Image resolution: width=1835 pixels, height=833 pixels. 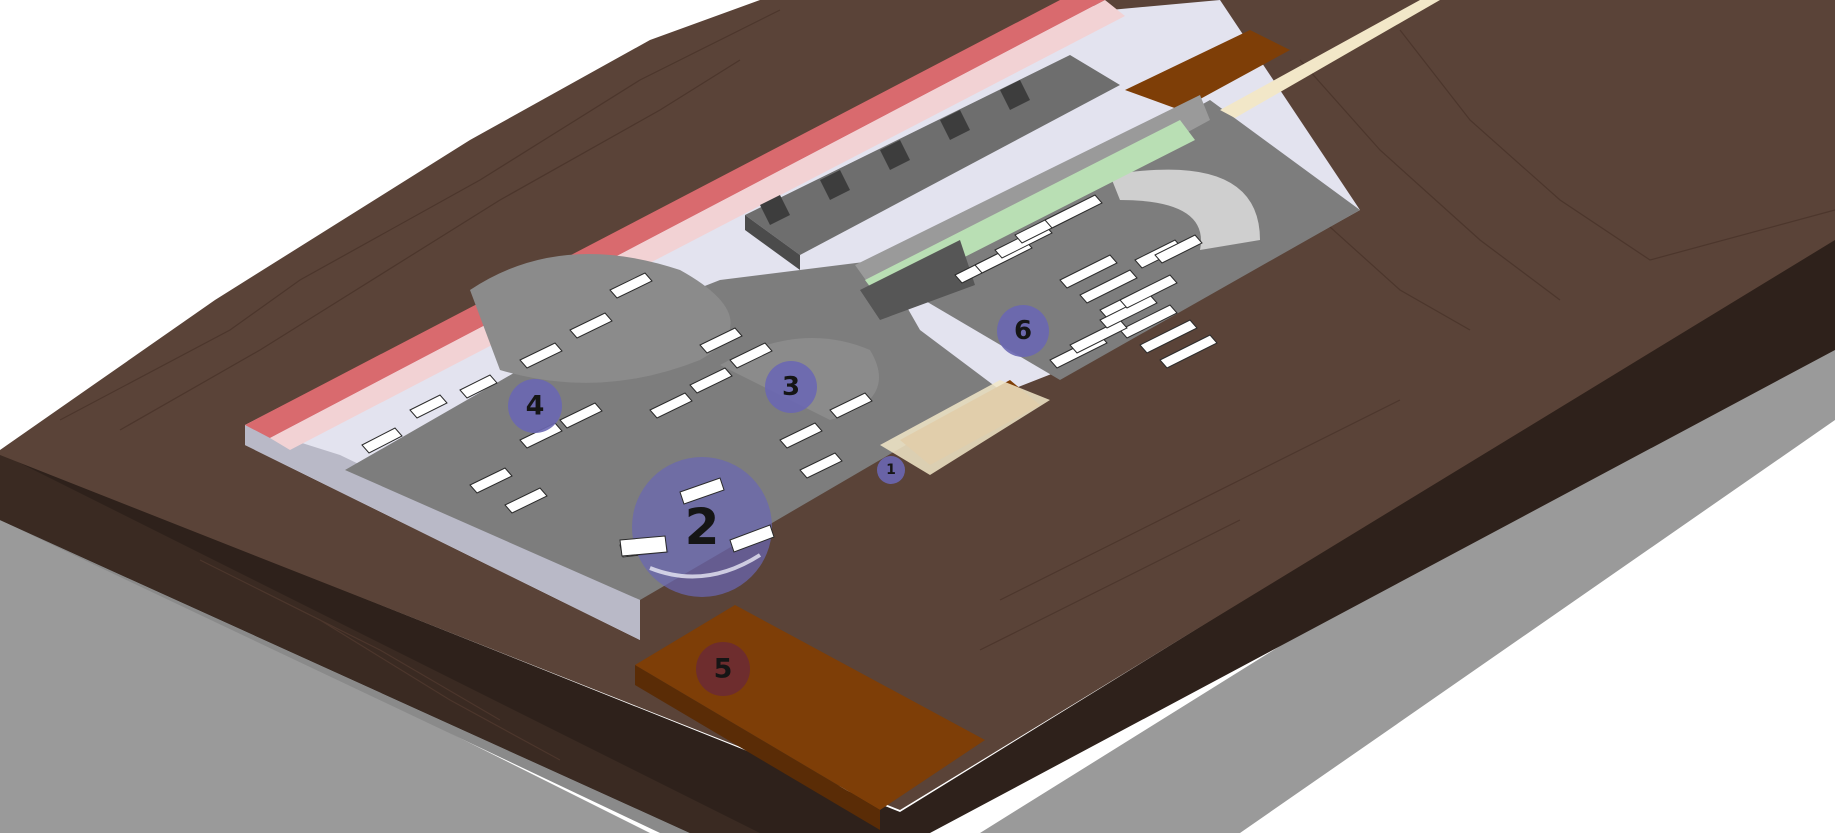 I want to click on zone-marker-6-label: 6, so click(x=1023, y=331).